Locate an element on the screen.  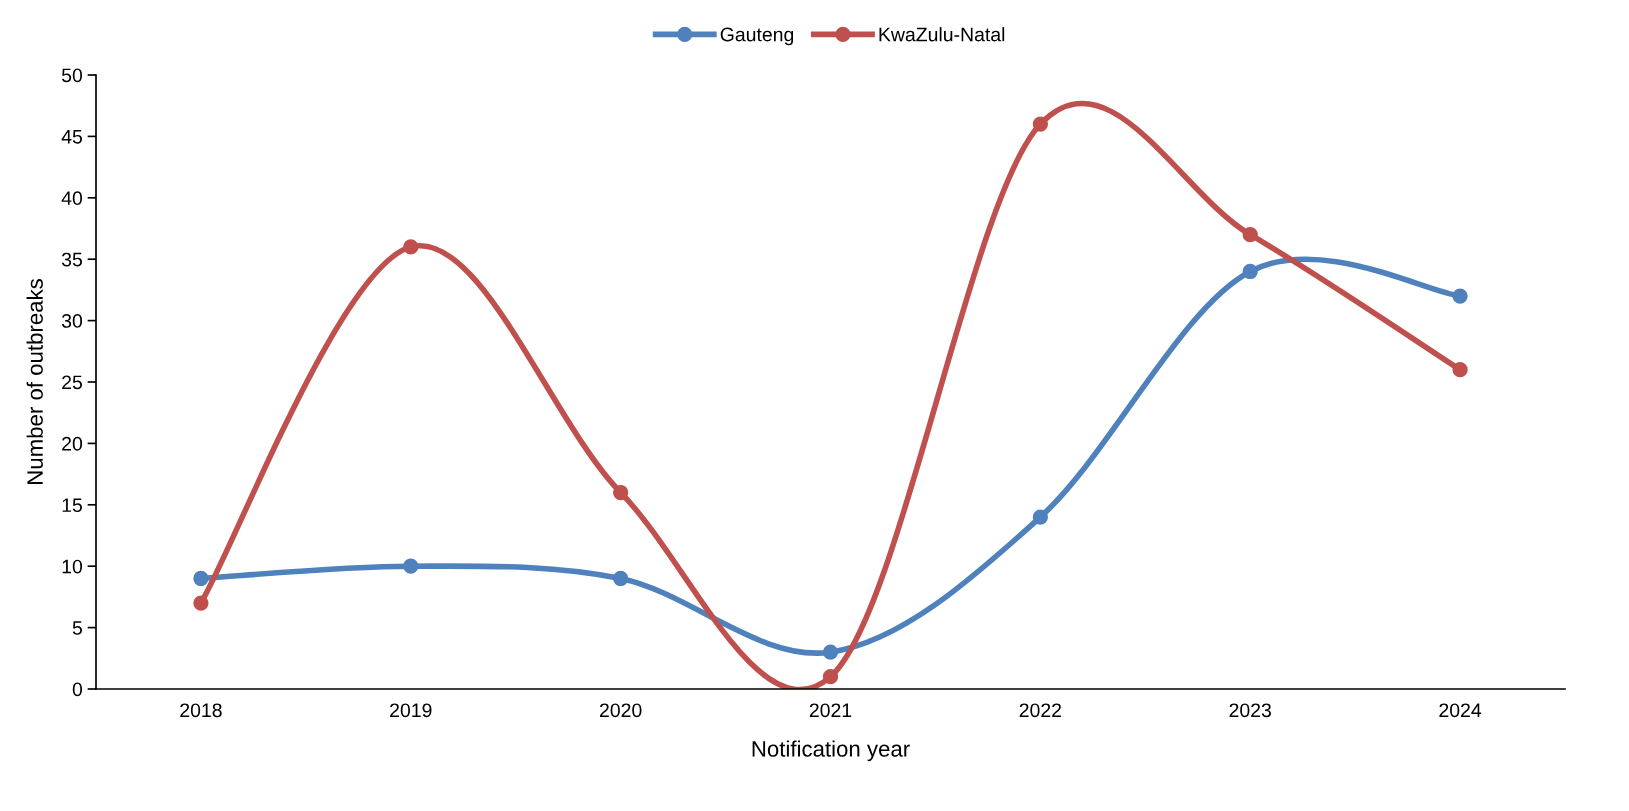
x-tick-label: 2022 is located at coordinates (1040, 710).